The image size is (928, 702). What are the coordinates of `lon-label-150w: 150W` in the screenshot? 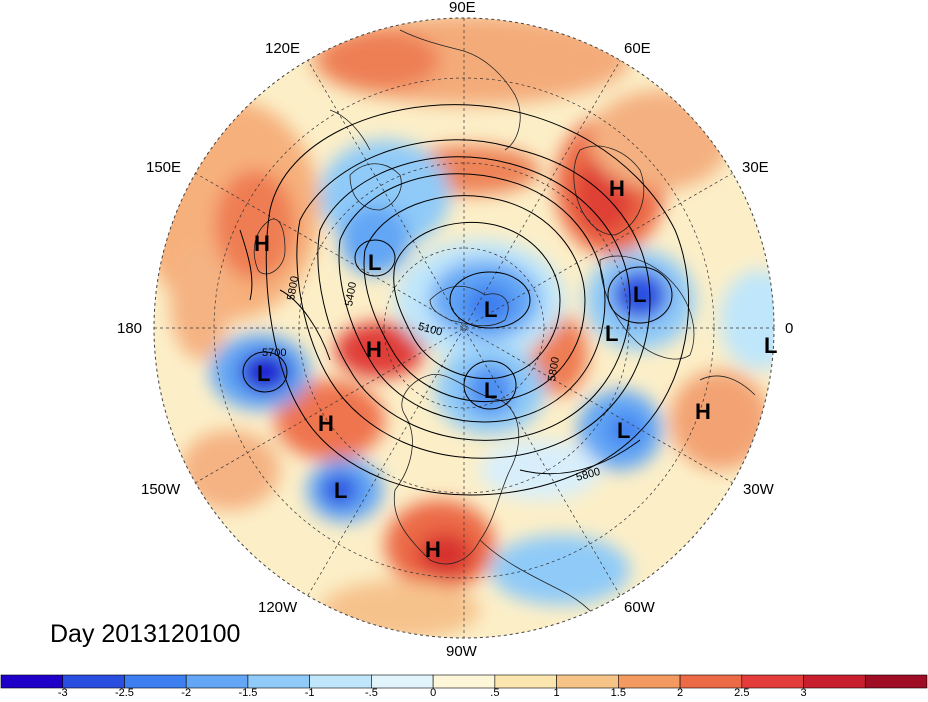 It's located at (161, 489).